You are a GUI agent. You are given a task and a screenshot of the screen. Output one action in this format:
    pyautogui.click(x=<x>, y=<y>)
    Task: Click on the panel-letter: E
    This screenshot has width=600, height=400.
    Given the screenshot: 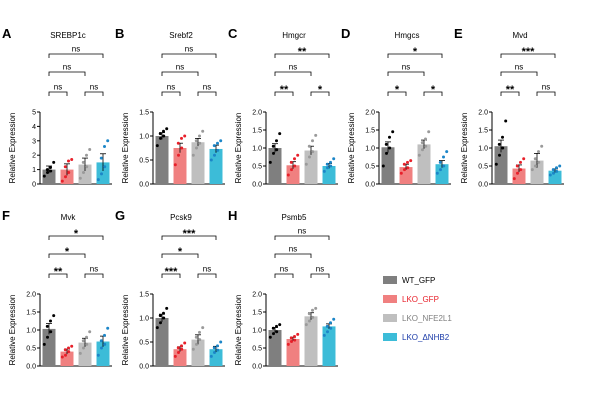 What is the action you would take?
    pyautogui.click(x=458, y=33)
    